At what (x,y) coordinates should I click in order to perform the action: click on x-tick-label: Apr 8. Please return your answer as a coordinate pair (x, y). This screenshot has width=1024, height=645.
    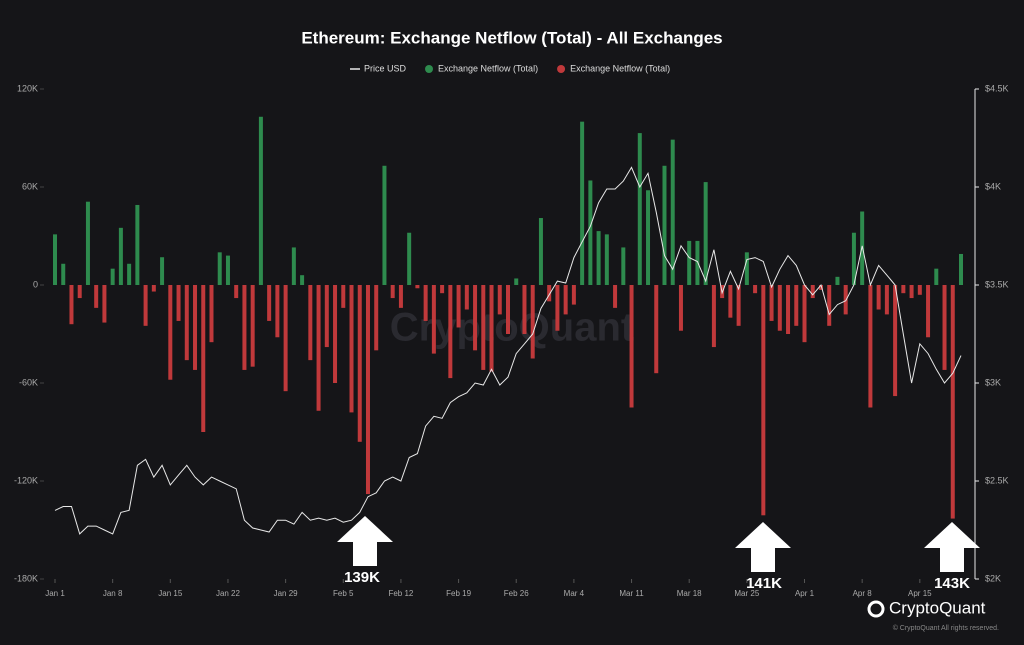
    Looking at the image, I should click on (863, 593).